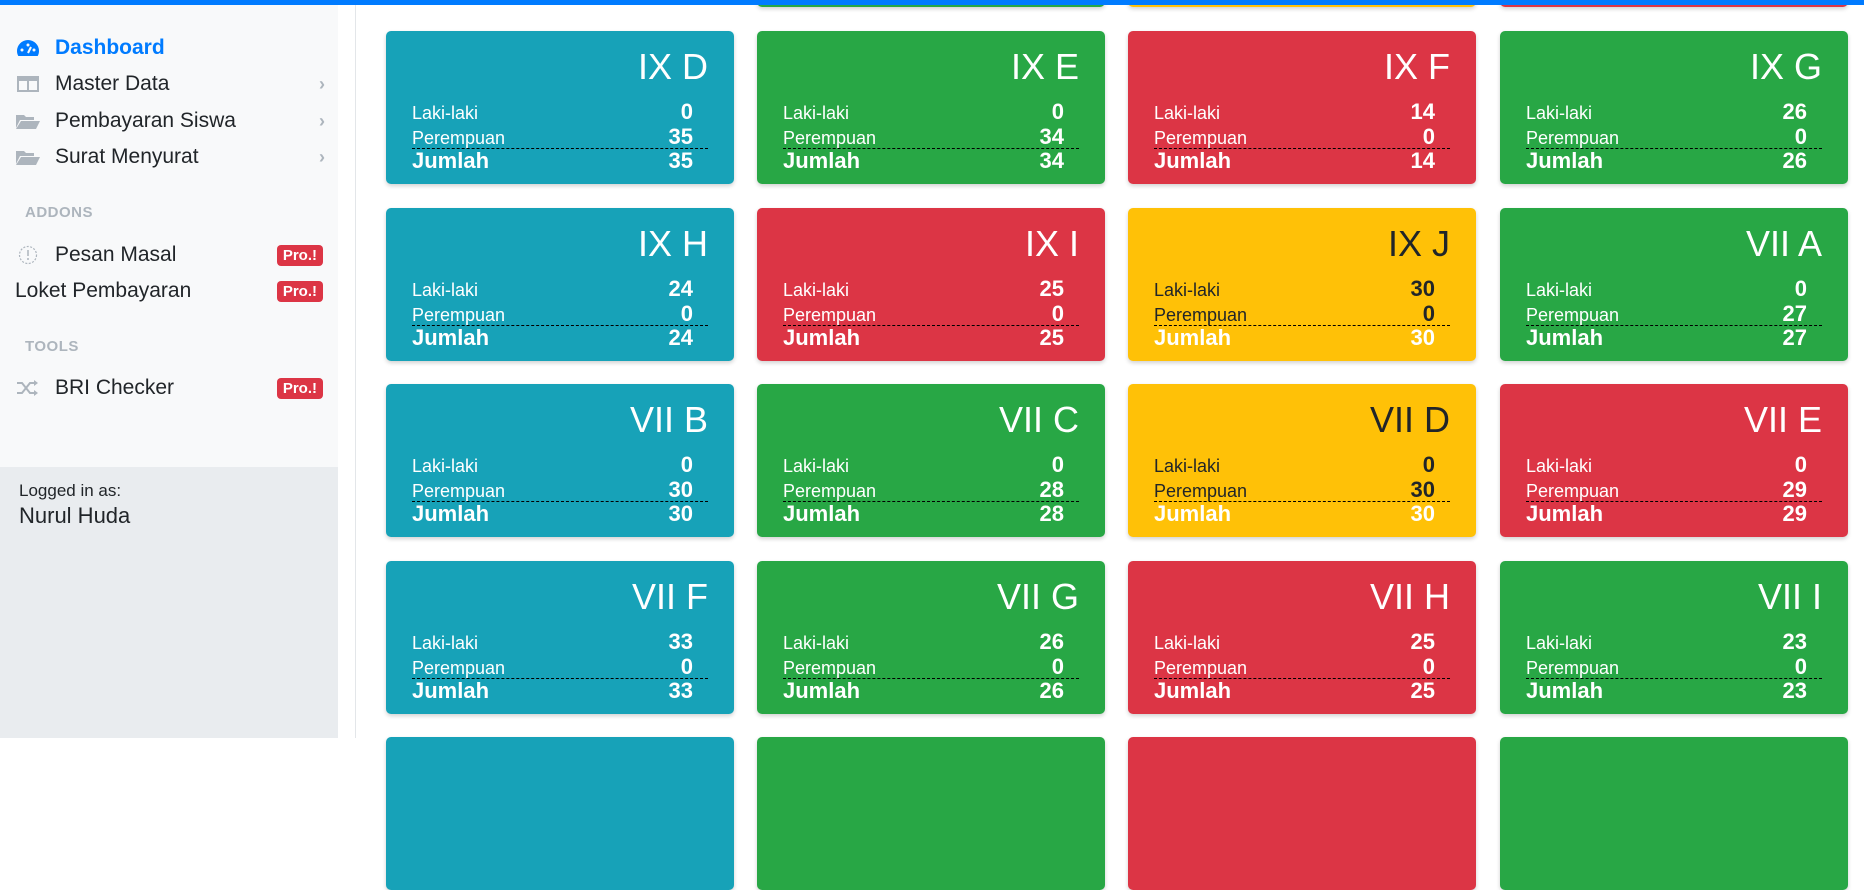 This screenshot has height=890, width=1864. What do you see at coordinates (1294, 642) in the screenshot?
I see `male-row: Laki-laki 25` at bounding box center [1294, 642].